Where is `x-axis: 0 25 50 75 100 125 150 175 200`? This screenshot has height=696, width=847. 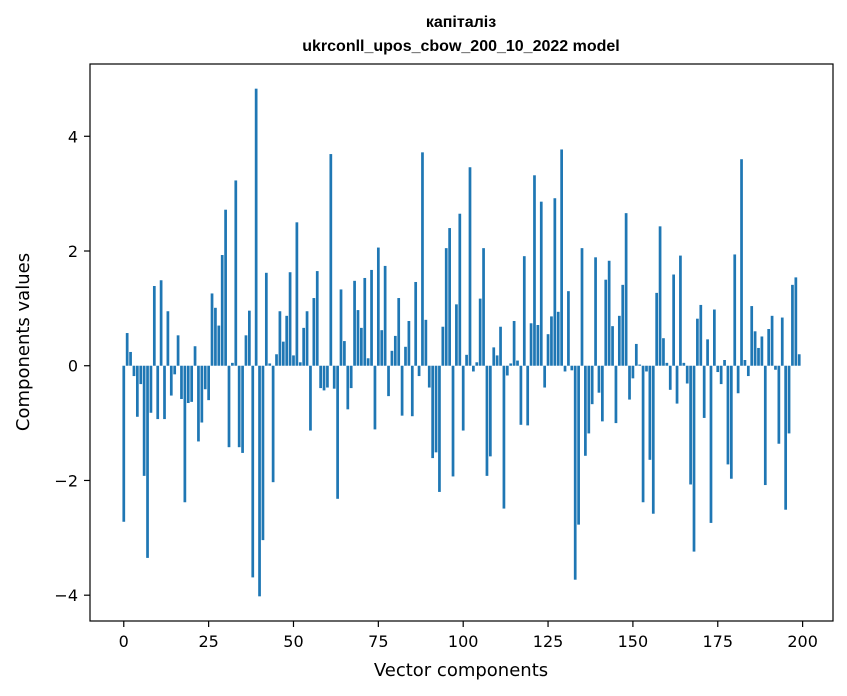
x-axis: 0 25 50 75 100 125 150 175 200 is located at coordinates (468, 636).